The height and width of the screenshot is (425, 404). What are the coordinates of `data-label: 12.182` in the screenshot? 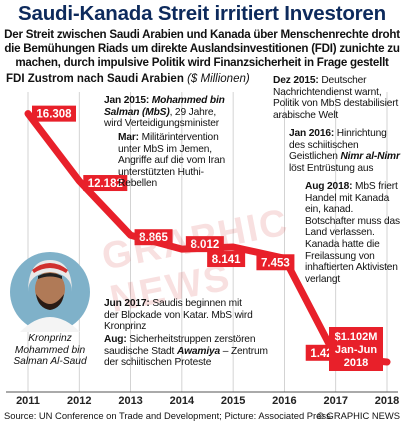 It's located at (105, 184).